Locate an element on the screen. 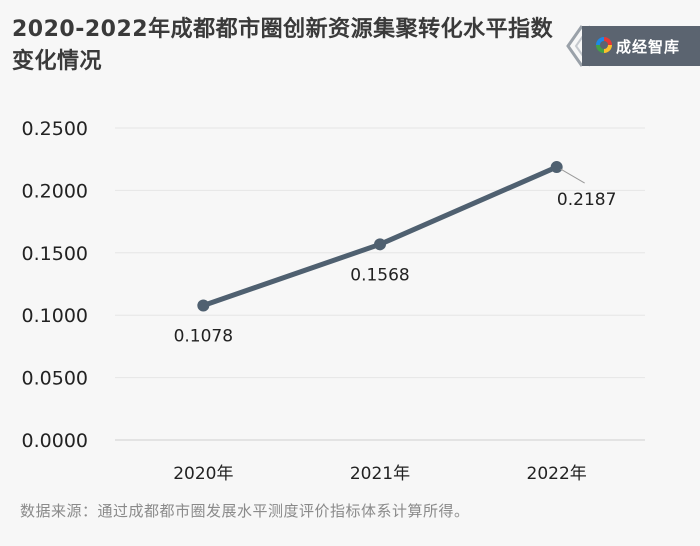 Image resolution: width=700 pixels, height=546 pixels. source-note: 数据来源：通过成都都市圈发展水平测度评价指标体系计算所得。 is located at coordinates (245, 511).